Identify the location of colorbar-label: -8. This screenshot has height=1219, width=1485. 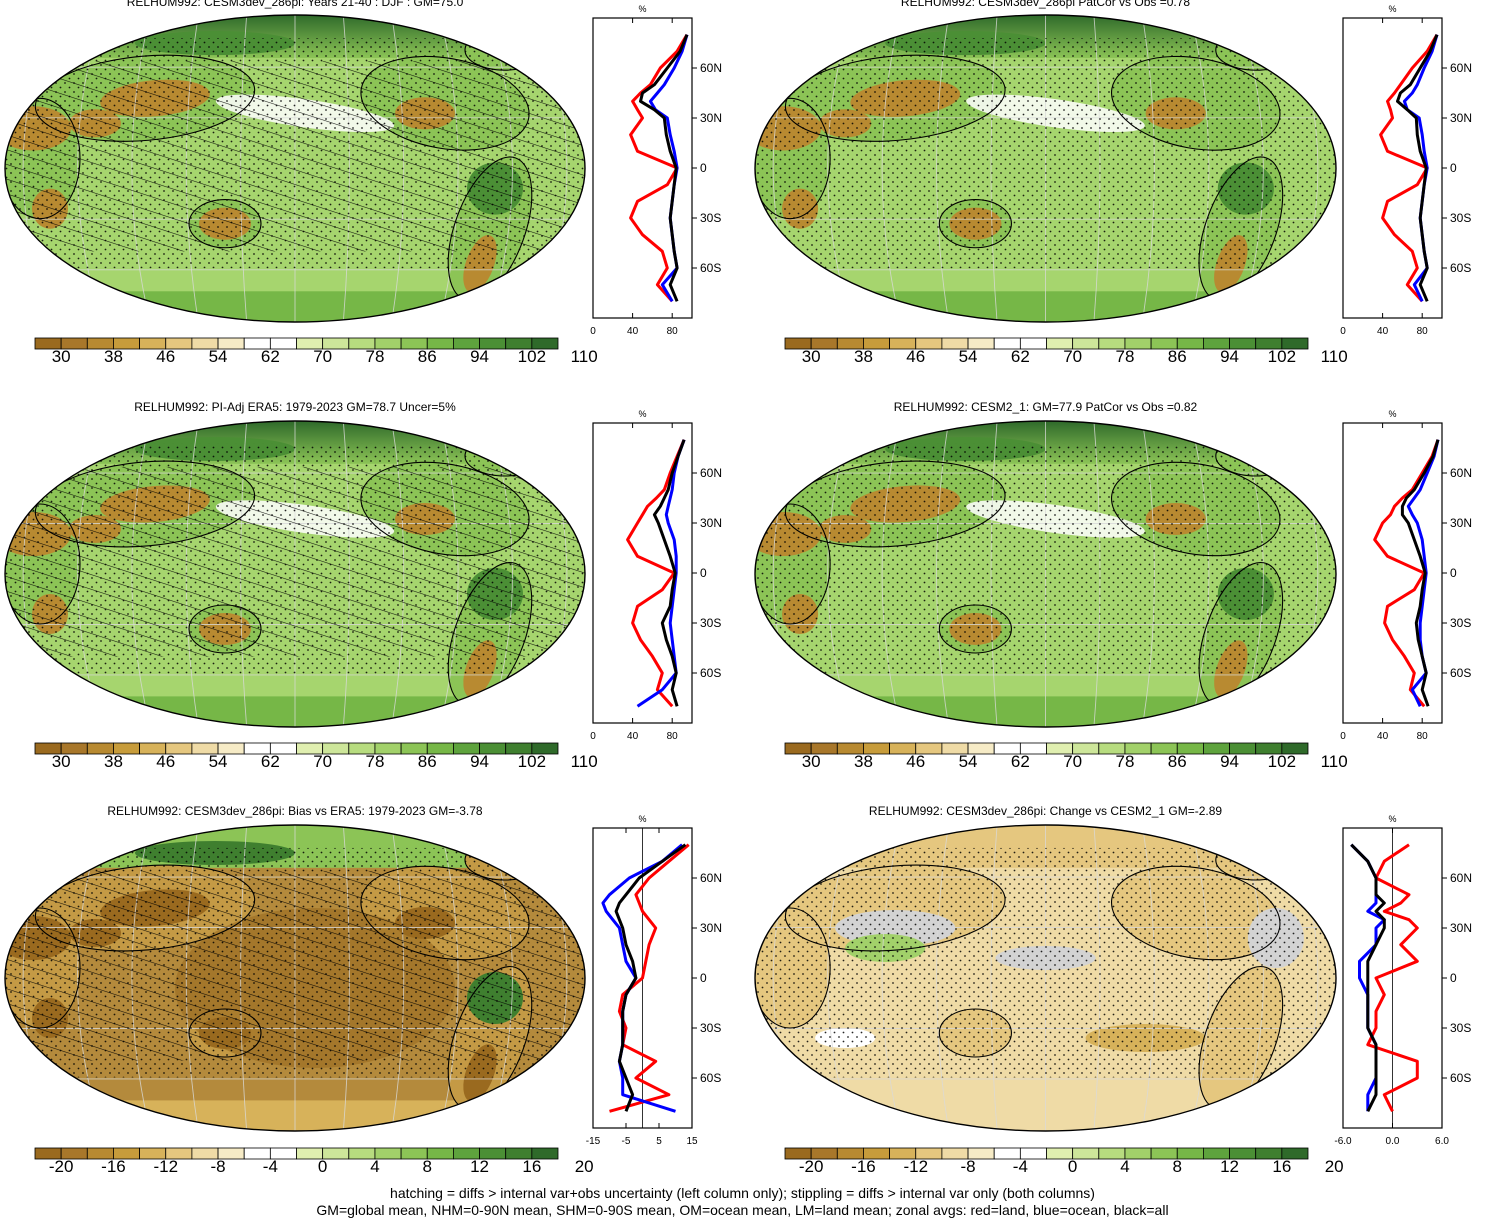
(967, 1166).